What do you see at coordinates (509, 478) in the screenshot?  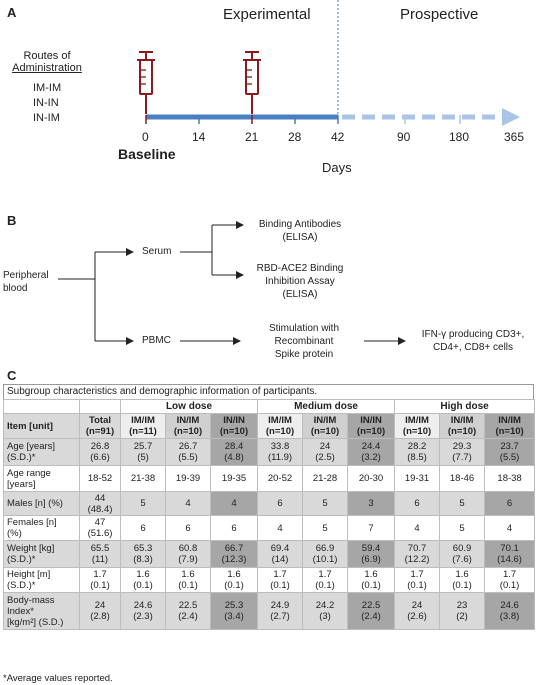 I see `cell-value: 18-38` at bounding box center [509, 478].